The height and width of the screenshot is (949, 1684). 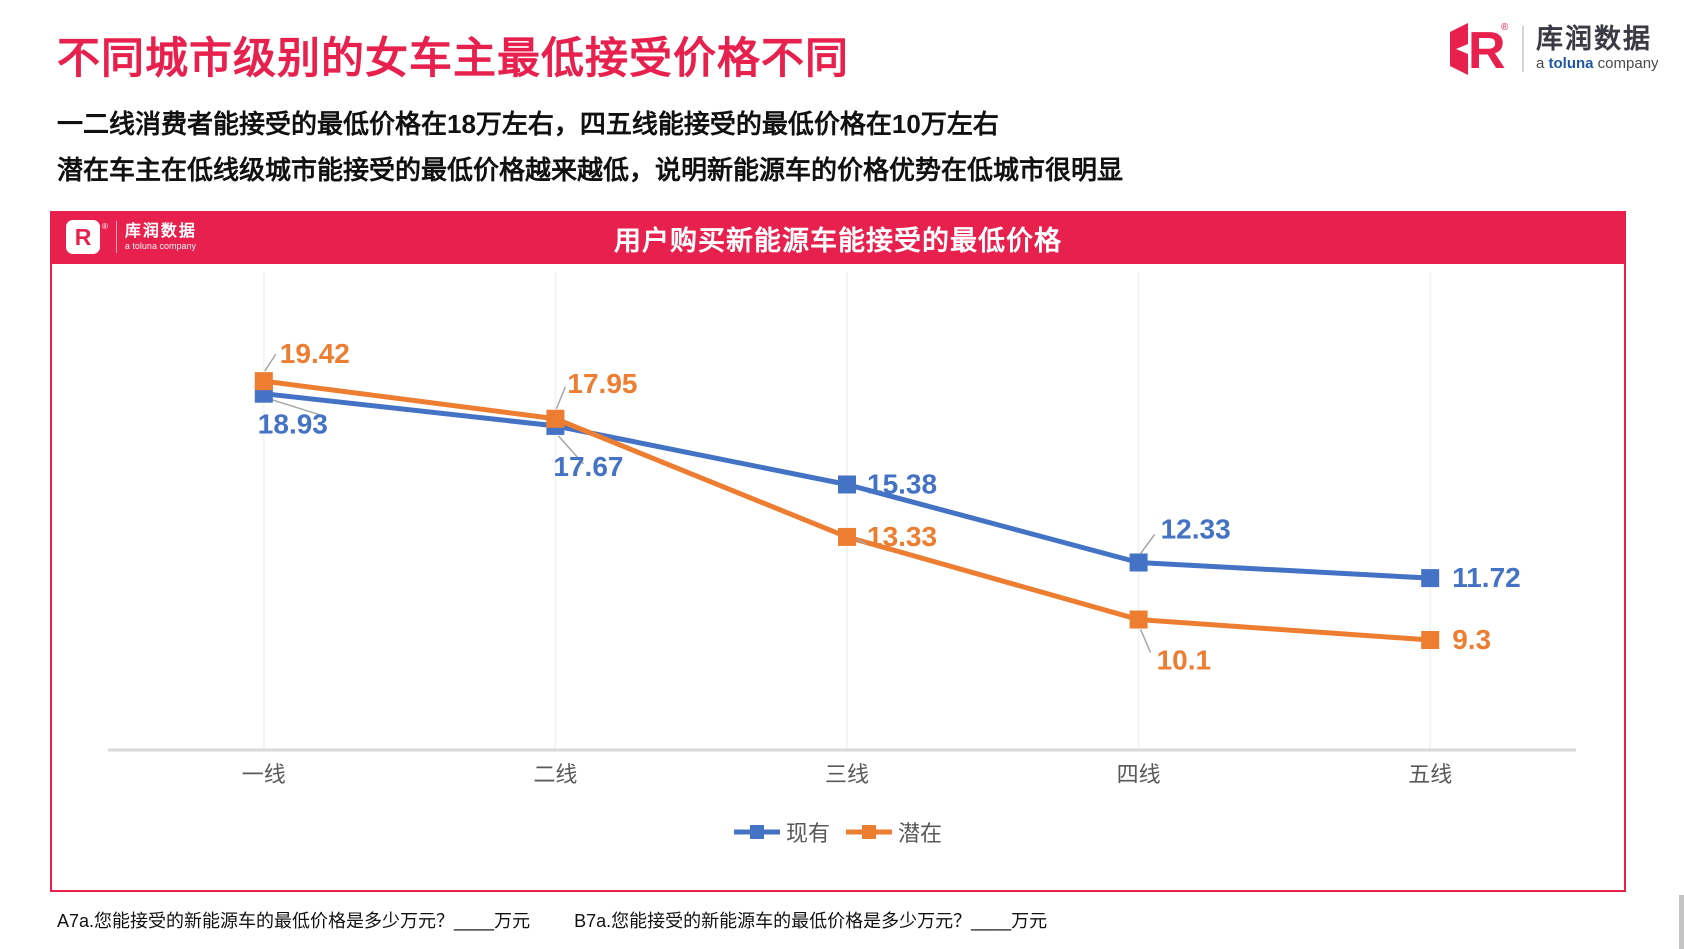 I want to click on band-brand-texts: 库润数据 a toluna company, so click(x=161, y=237).